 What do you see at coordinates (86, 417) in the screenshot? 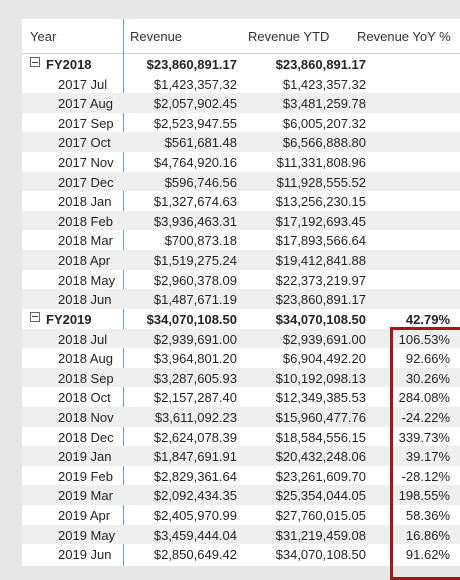
I see `year-cell: 2018 Nov` at bounding box center [86, 417].